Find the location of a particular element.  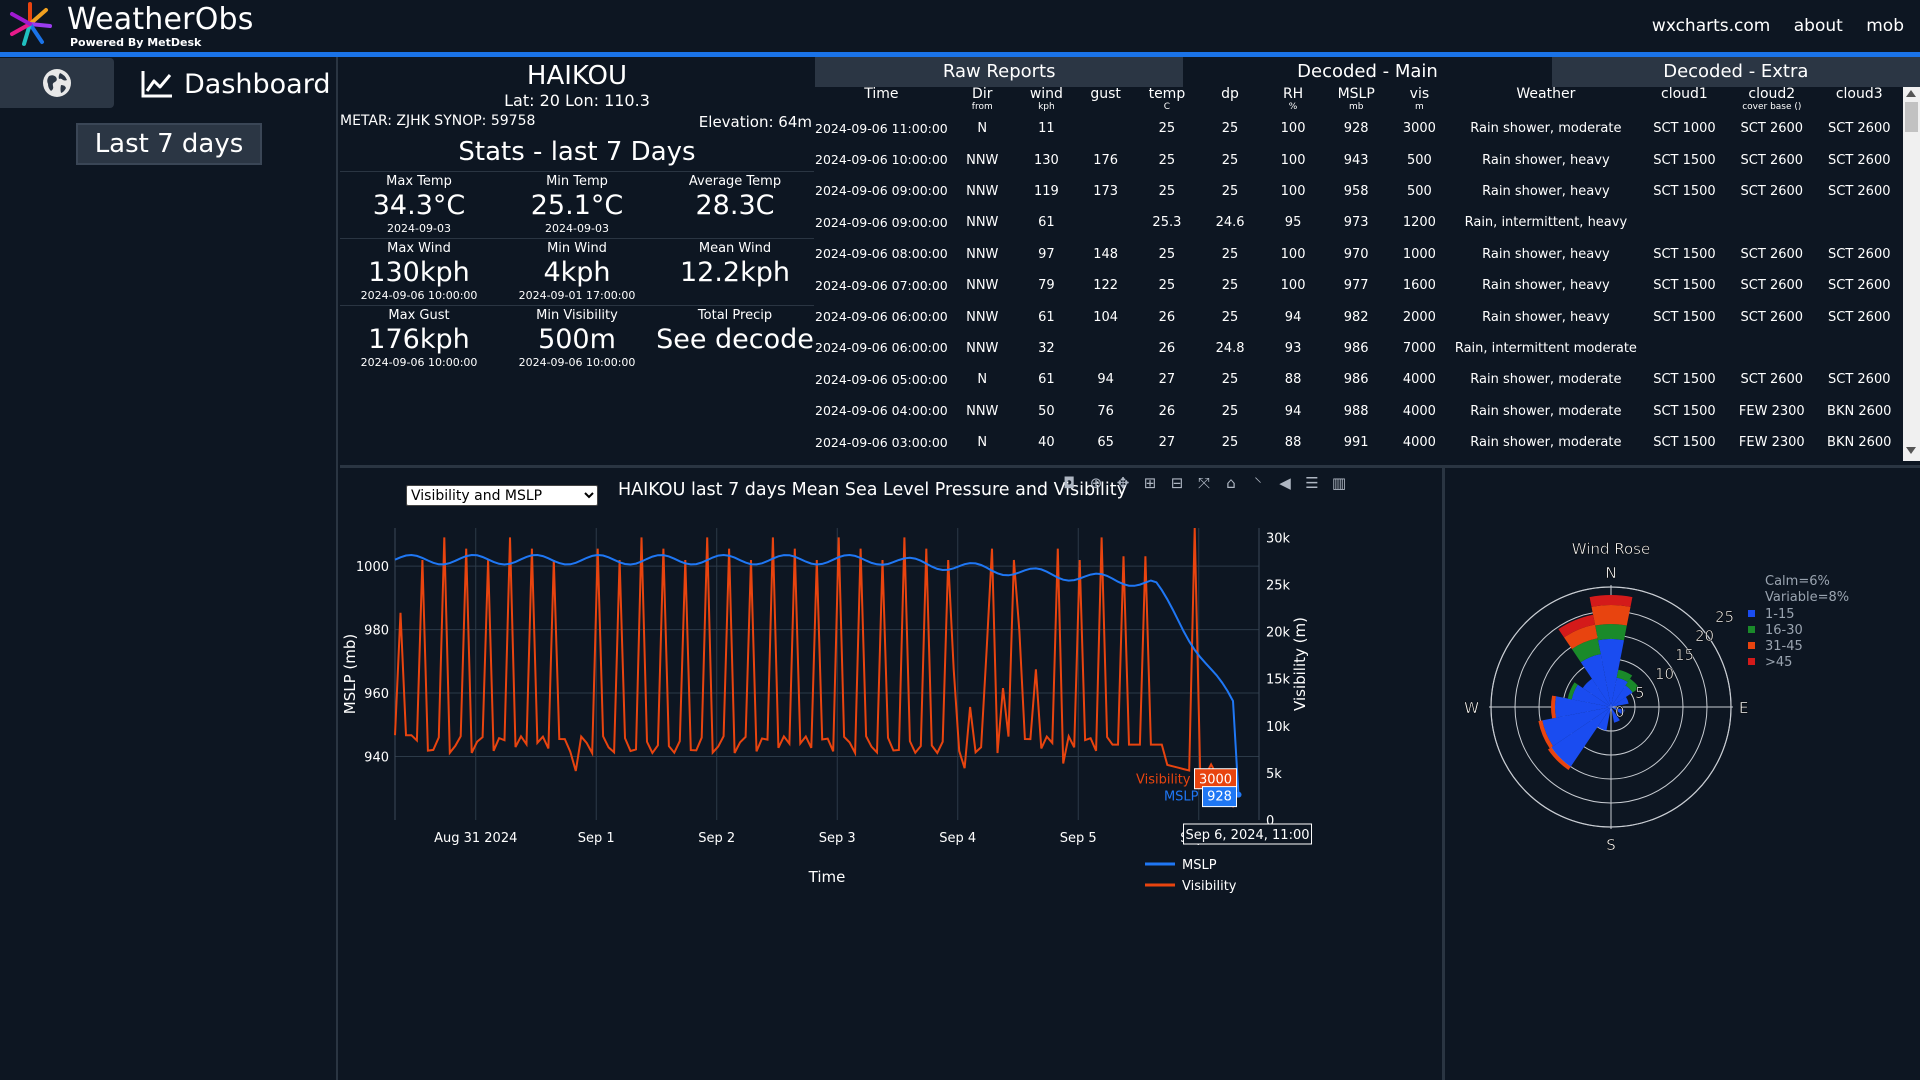

table-cell: 61 is located at coordinates (1046, 380).